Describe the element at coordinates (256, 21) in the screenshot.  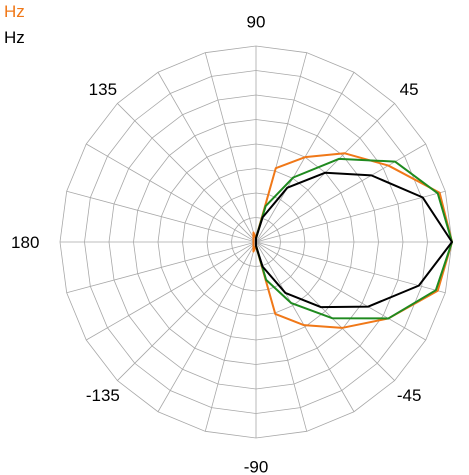
I see `angle-label-90: 90` at that location.